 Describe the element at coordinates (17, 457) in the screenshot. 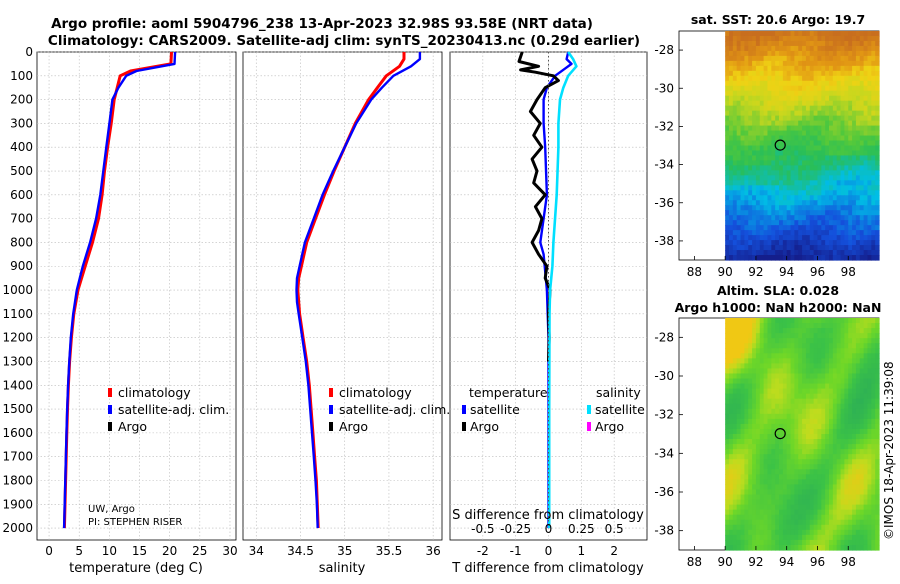

I see `depth-tick-label: 1700` at that location.